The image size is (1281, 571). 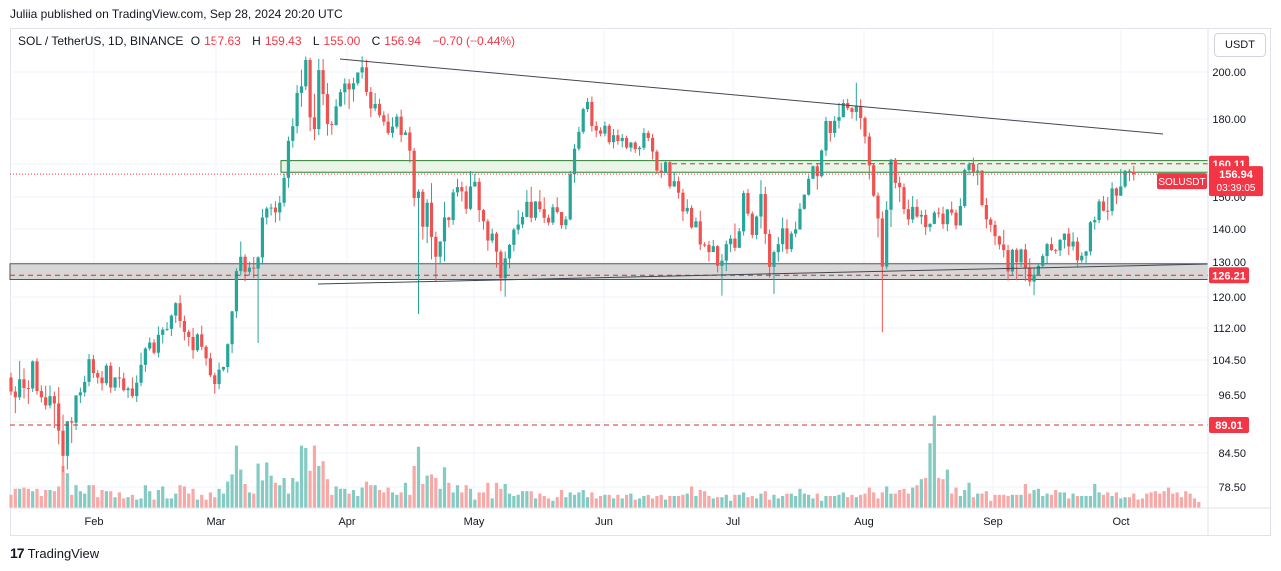 What do you see at coordinates (336, 41) in the screenshot?
I see `ohlc-low: L 155.00` at bounding box center [336, 41].